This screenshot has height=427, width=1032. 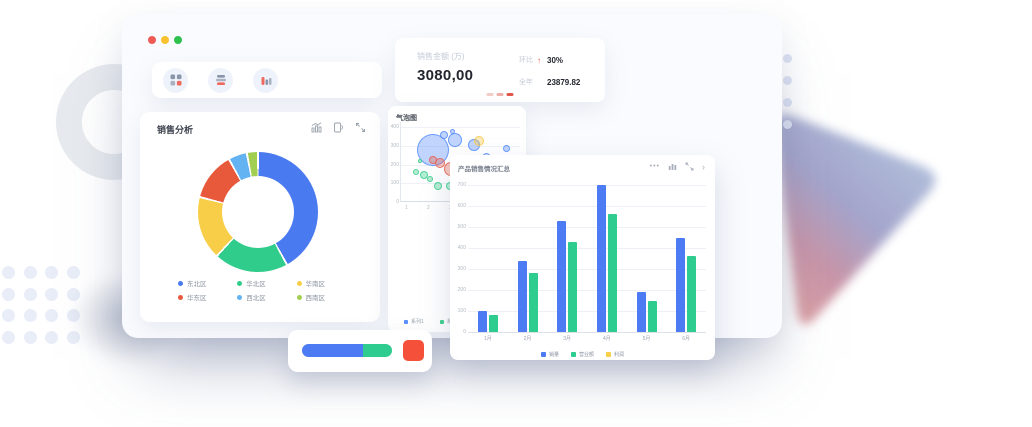 I want to click on donut-chart, so click(x=258, y=212).